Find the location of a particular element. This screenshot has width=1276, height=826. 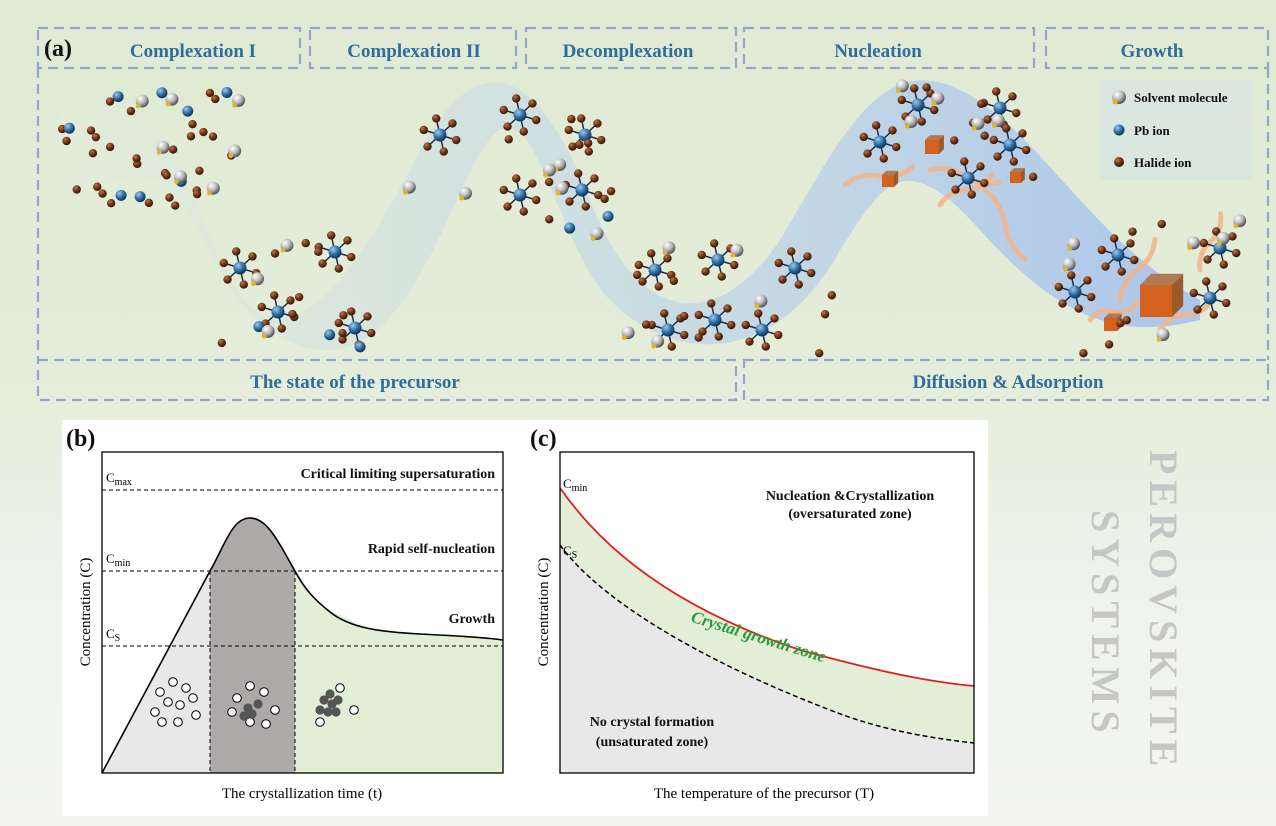

diffusion-wave is located at coordinates (1005, 224).